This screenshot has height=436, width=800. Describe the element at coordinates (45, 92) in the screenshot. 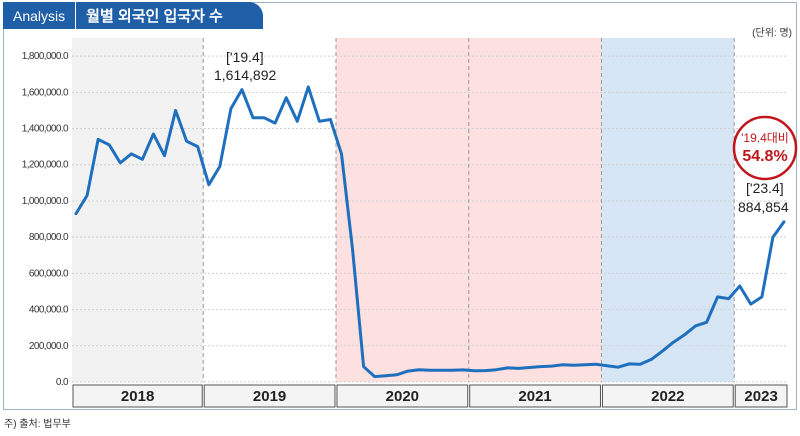

I see `y-tick-label-8: 1,600,000.0` at that location.